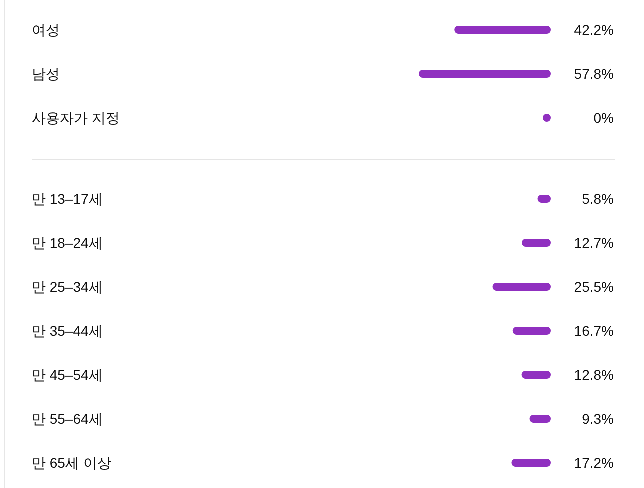 The height and width of the screenshot is (488, 644). Describe the element at coordinates (67, 419) in the screenshot. I see `y-tick-label: 만 55–64세` at that location.